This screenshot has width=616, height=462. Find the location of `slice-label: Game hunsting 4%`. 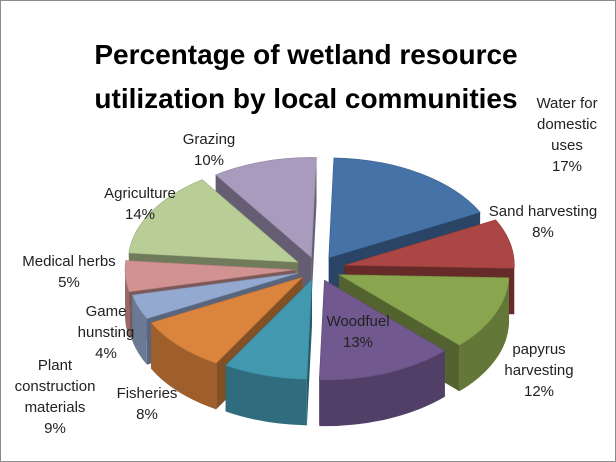

slice-label: Game hunsting 4% is located at coordinates (106, 332).